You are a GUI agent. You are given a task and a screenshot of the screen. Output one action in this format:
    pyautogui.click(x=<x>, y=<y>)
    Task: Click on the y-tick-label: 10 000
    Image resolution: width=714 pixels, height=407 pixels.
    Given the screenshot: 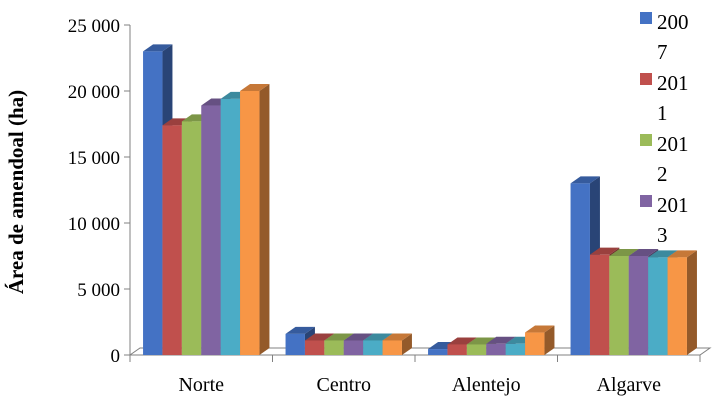 What is the action you would take?
    pyautogui.click(x=94, y=224)
    